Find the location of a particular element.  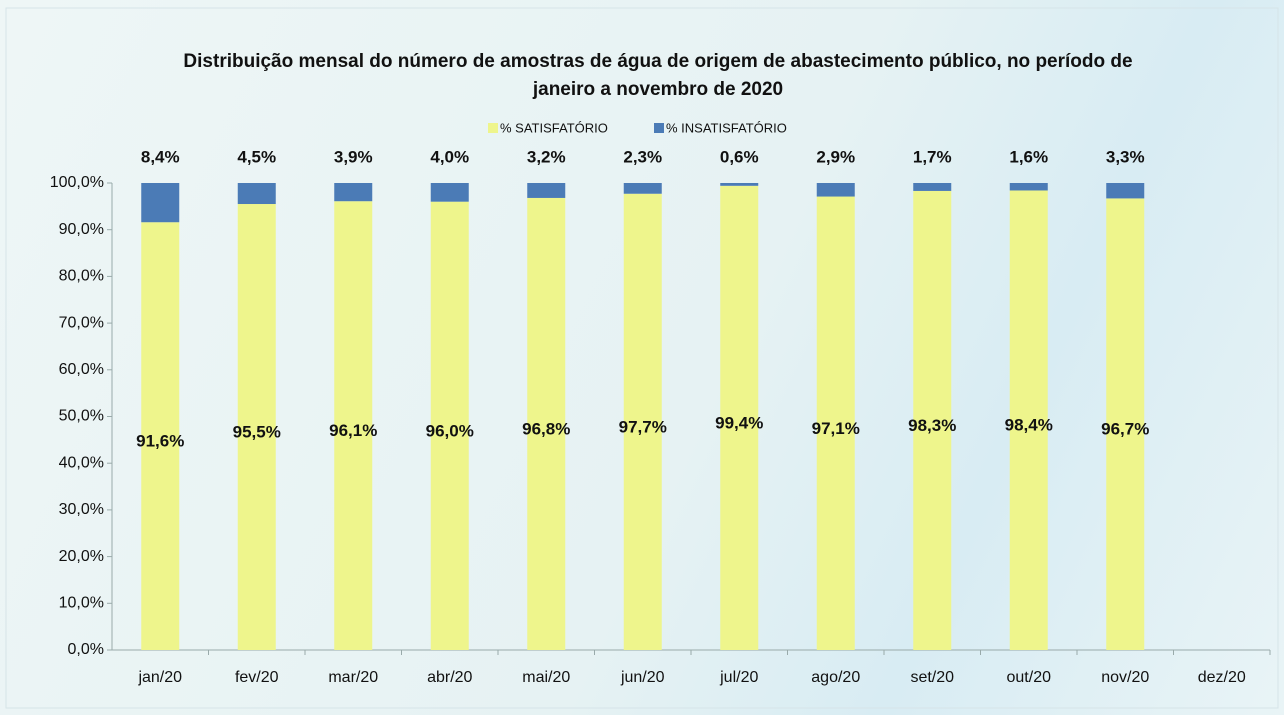

legend-label: % INSATISFATÓRIO is located at coordinates (726, 127).